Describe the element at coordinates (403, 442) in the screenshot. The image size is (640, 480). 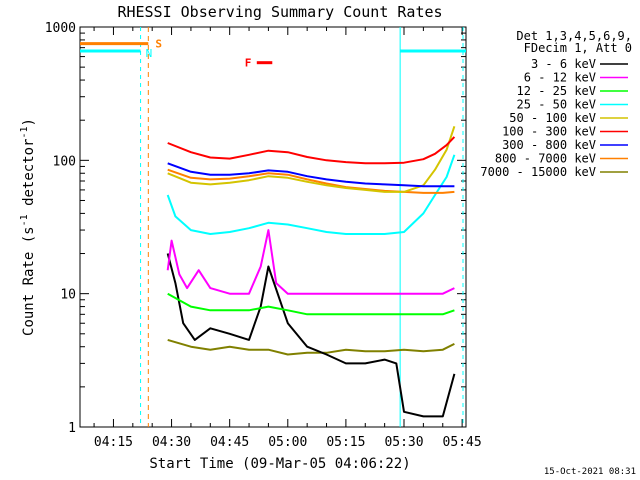
I see `x-tick-label: 05:30` at that location.